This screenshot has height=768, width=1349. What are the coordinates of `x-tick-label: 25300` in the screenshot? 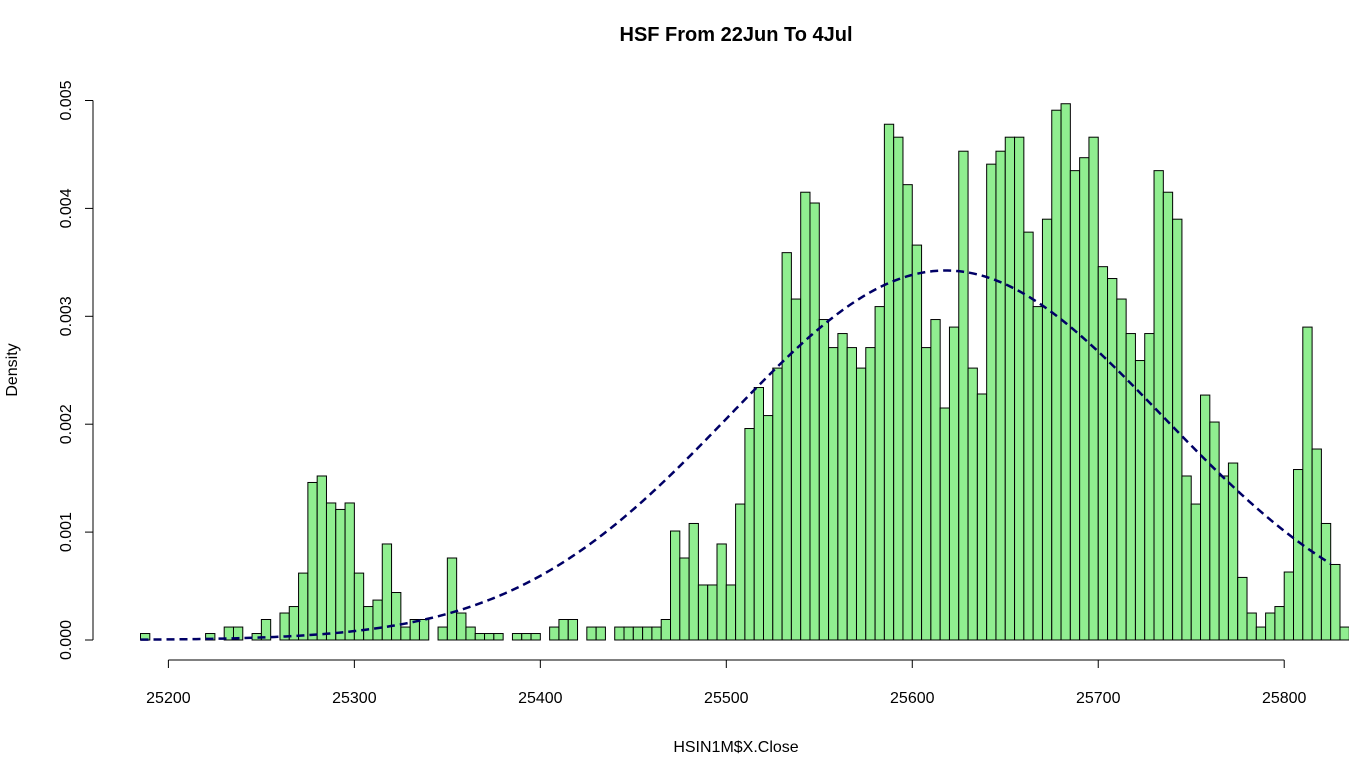 It's located at (354, 698).